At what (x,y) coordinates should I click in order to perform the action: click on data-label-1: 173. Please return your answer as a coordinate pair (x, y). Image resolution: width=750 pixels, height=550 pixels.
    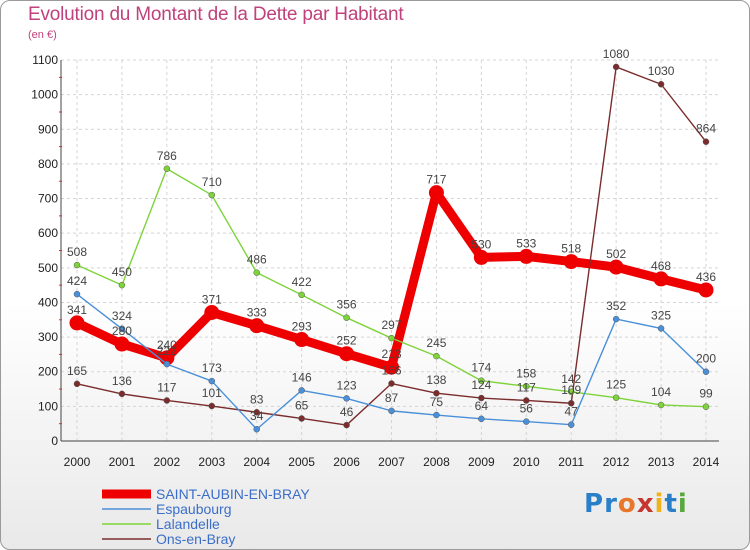
    Looking at the image, I should click on (212, 368).